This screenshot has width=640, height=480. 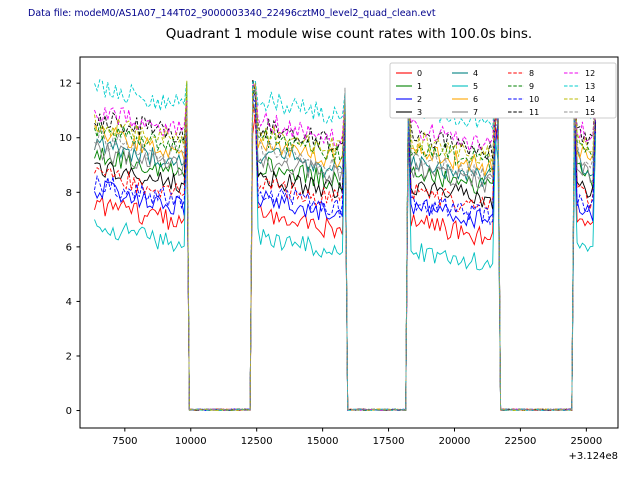 I want to click on legend-label-14: 14, so click(x=590, y=99).